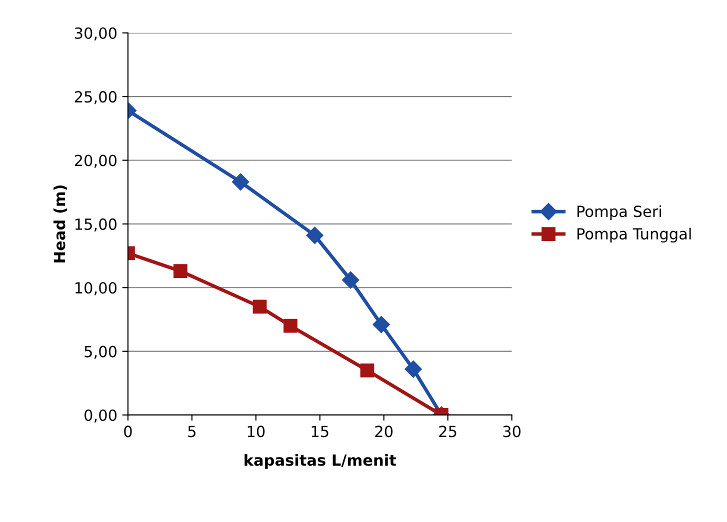 The height and width of the screenshot is (522, 727). I want to click on x-tick-label: 10, so click(256, 432).